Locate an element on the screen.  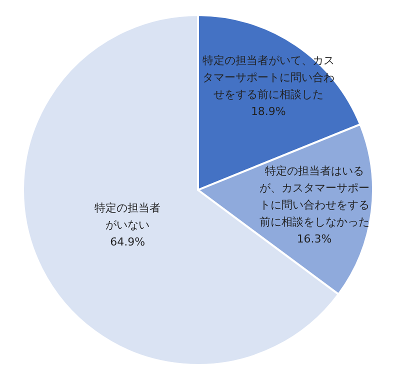
data-label: 16.3% is located at coordinates (314, 239).